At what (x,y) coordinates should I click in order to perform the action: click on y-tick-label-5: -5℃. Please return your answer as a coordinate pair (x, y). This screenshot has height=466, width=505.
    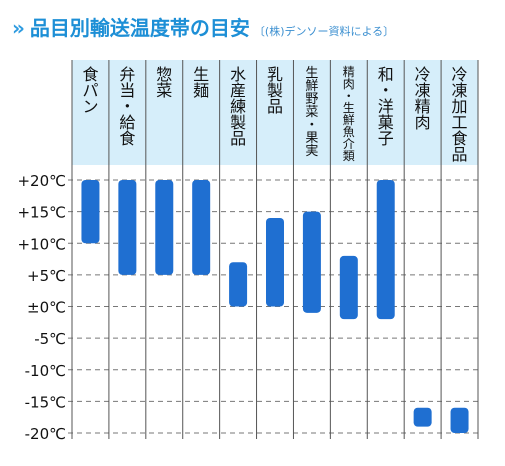
    Looking at the image, I should click on (50, 339).